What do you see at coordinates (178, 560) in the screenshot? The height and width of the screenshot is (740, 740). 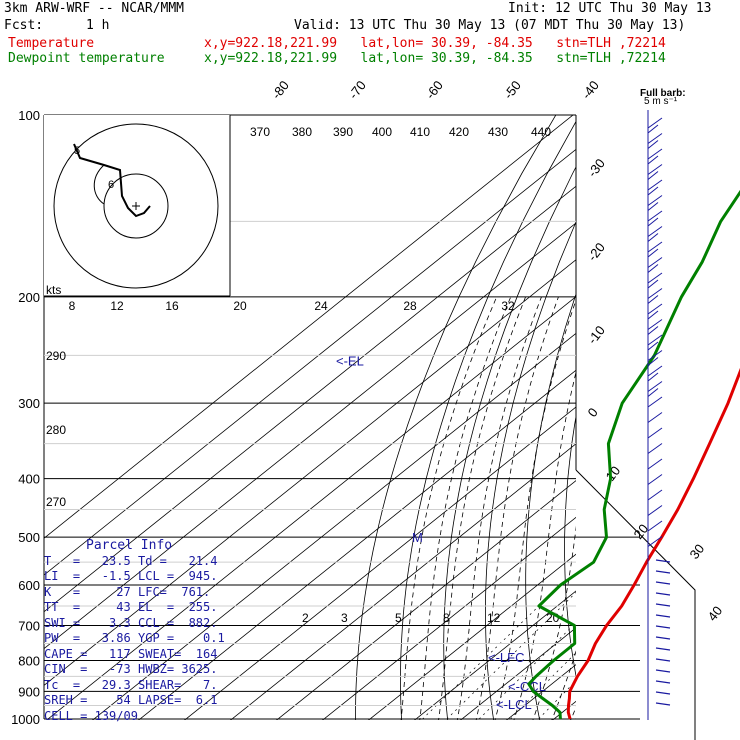 I see `parcel-info-cell: Td = 21.4` at bounding box center [178, 560].